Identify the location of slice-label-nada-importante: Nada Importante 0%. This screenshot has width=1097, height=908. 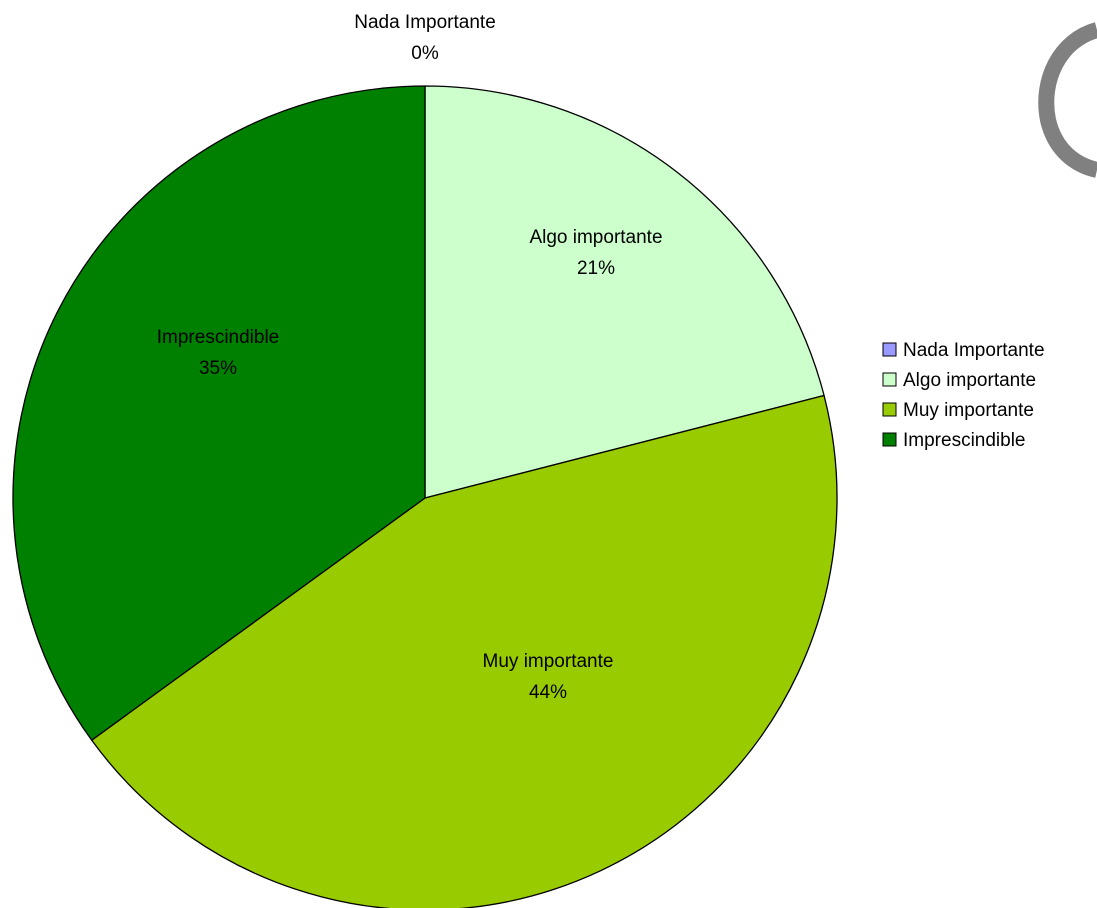
(425, 38).